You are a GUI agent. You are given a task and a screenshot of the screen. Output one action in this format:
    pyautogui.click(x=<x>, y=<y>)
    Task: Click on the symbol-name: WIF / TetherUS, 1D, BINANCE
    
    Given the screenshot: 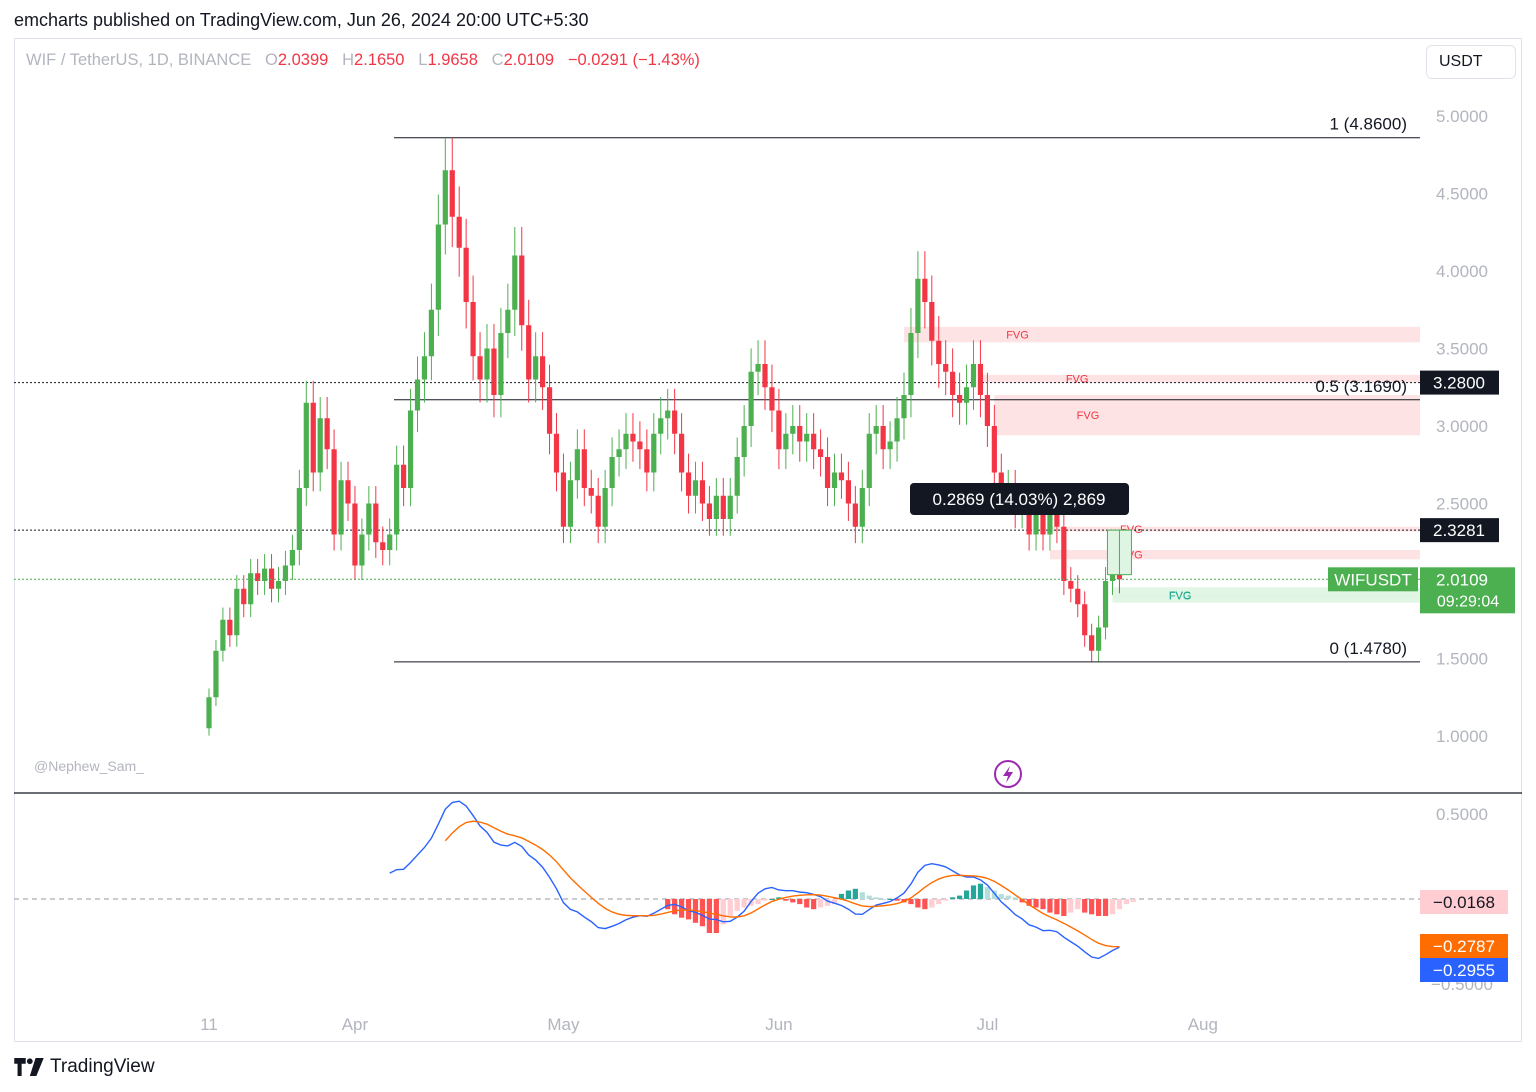 What is the action you would take?
    pyautogui.click(x=139, y=60)
    